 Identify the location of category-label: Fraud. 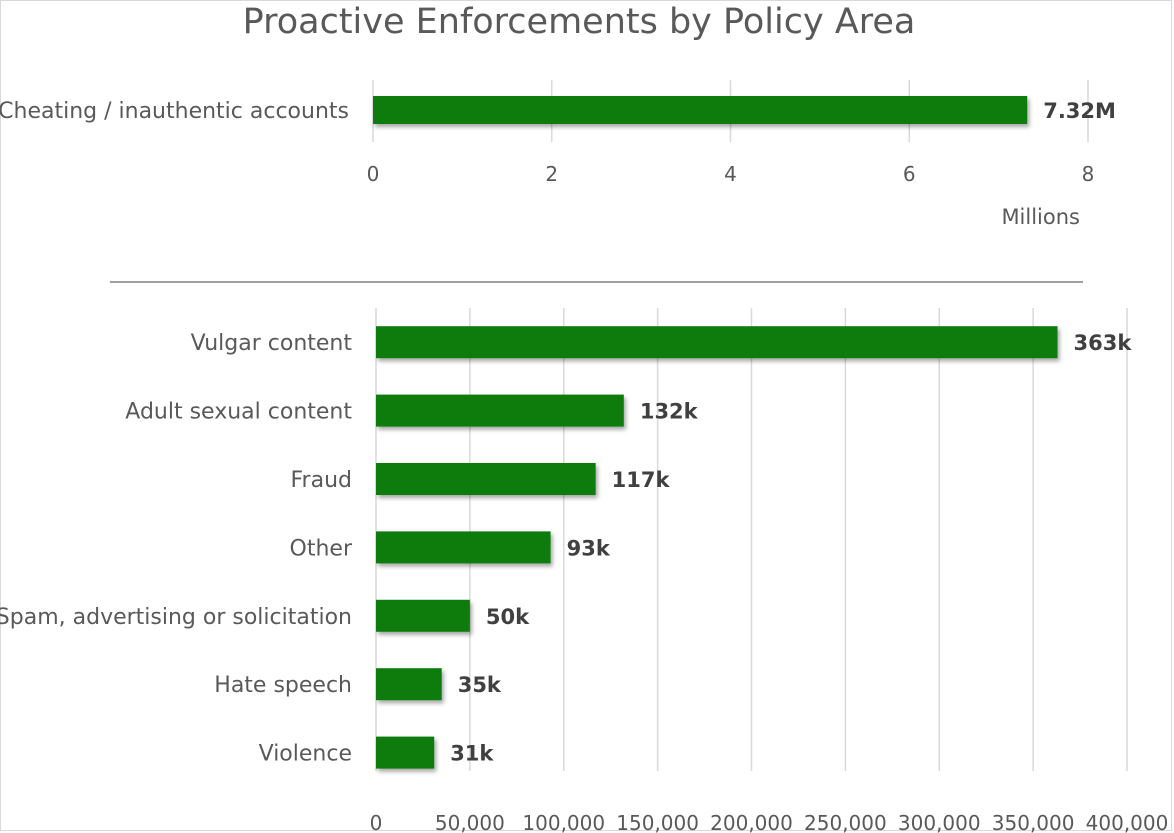
(322, 480).